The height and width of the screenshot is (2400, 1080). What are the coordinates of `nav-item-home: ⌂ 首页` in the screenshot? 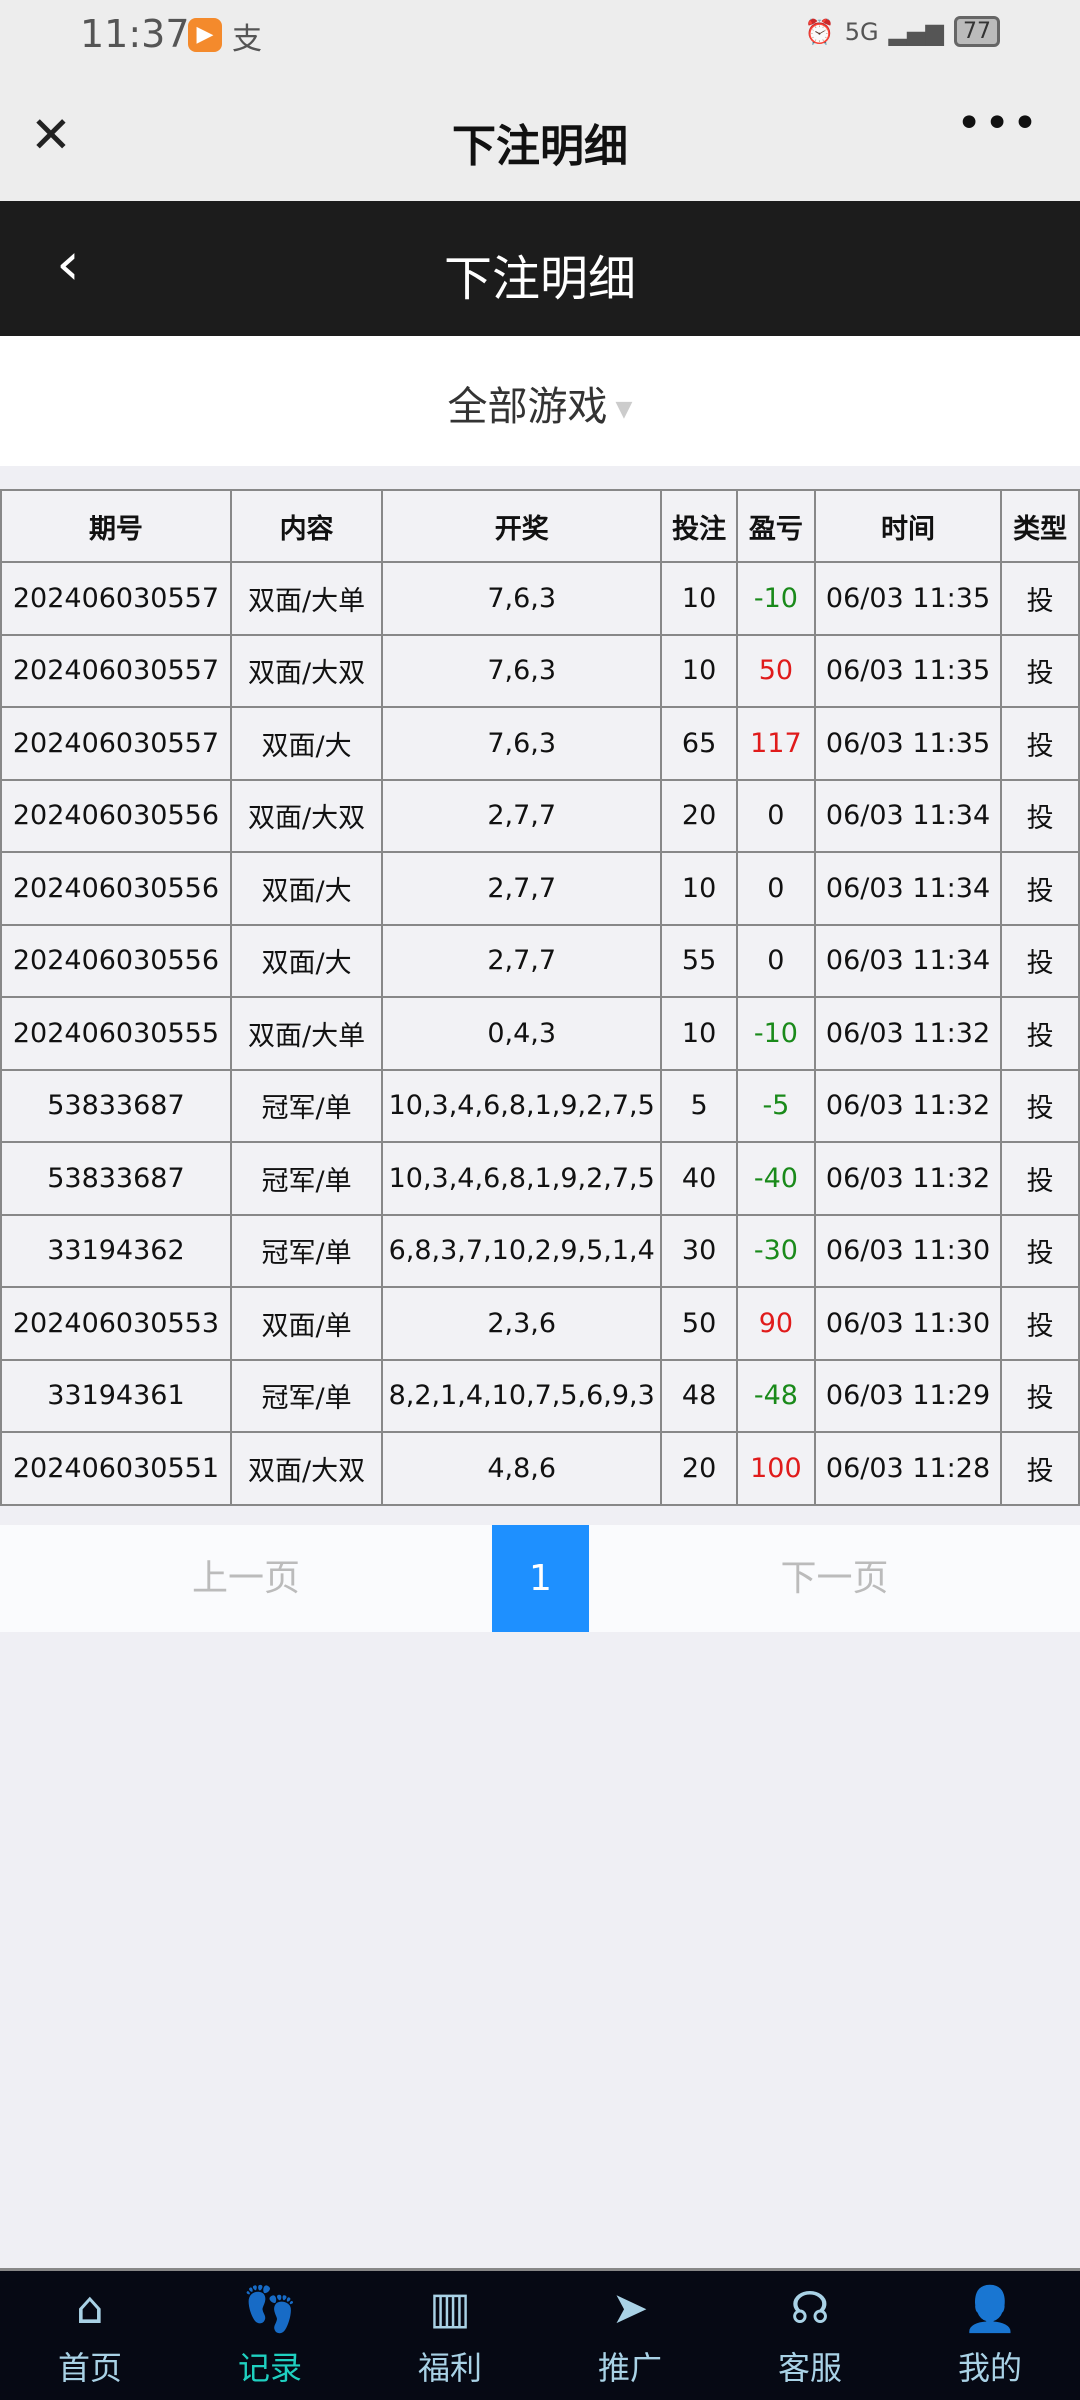 It's located at (90, 2335).